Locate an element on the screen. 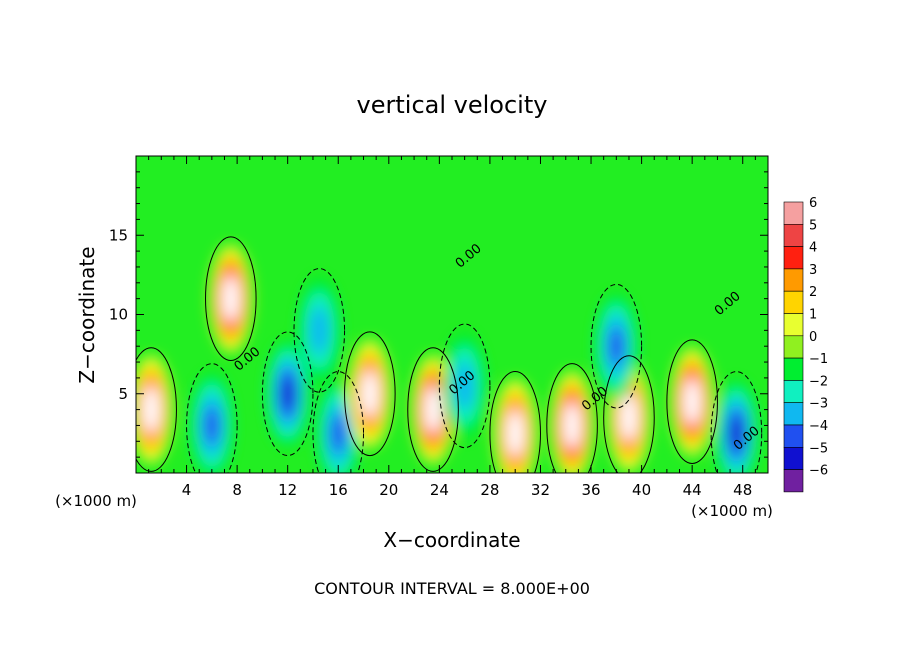  contour-interval-note: CONTOUR INTERVAL = 8.000E+00 is located at coordinates (452, 588).